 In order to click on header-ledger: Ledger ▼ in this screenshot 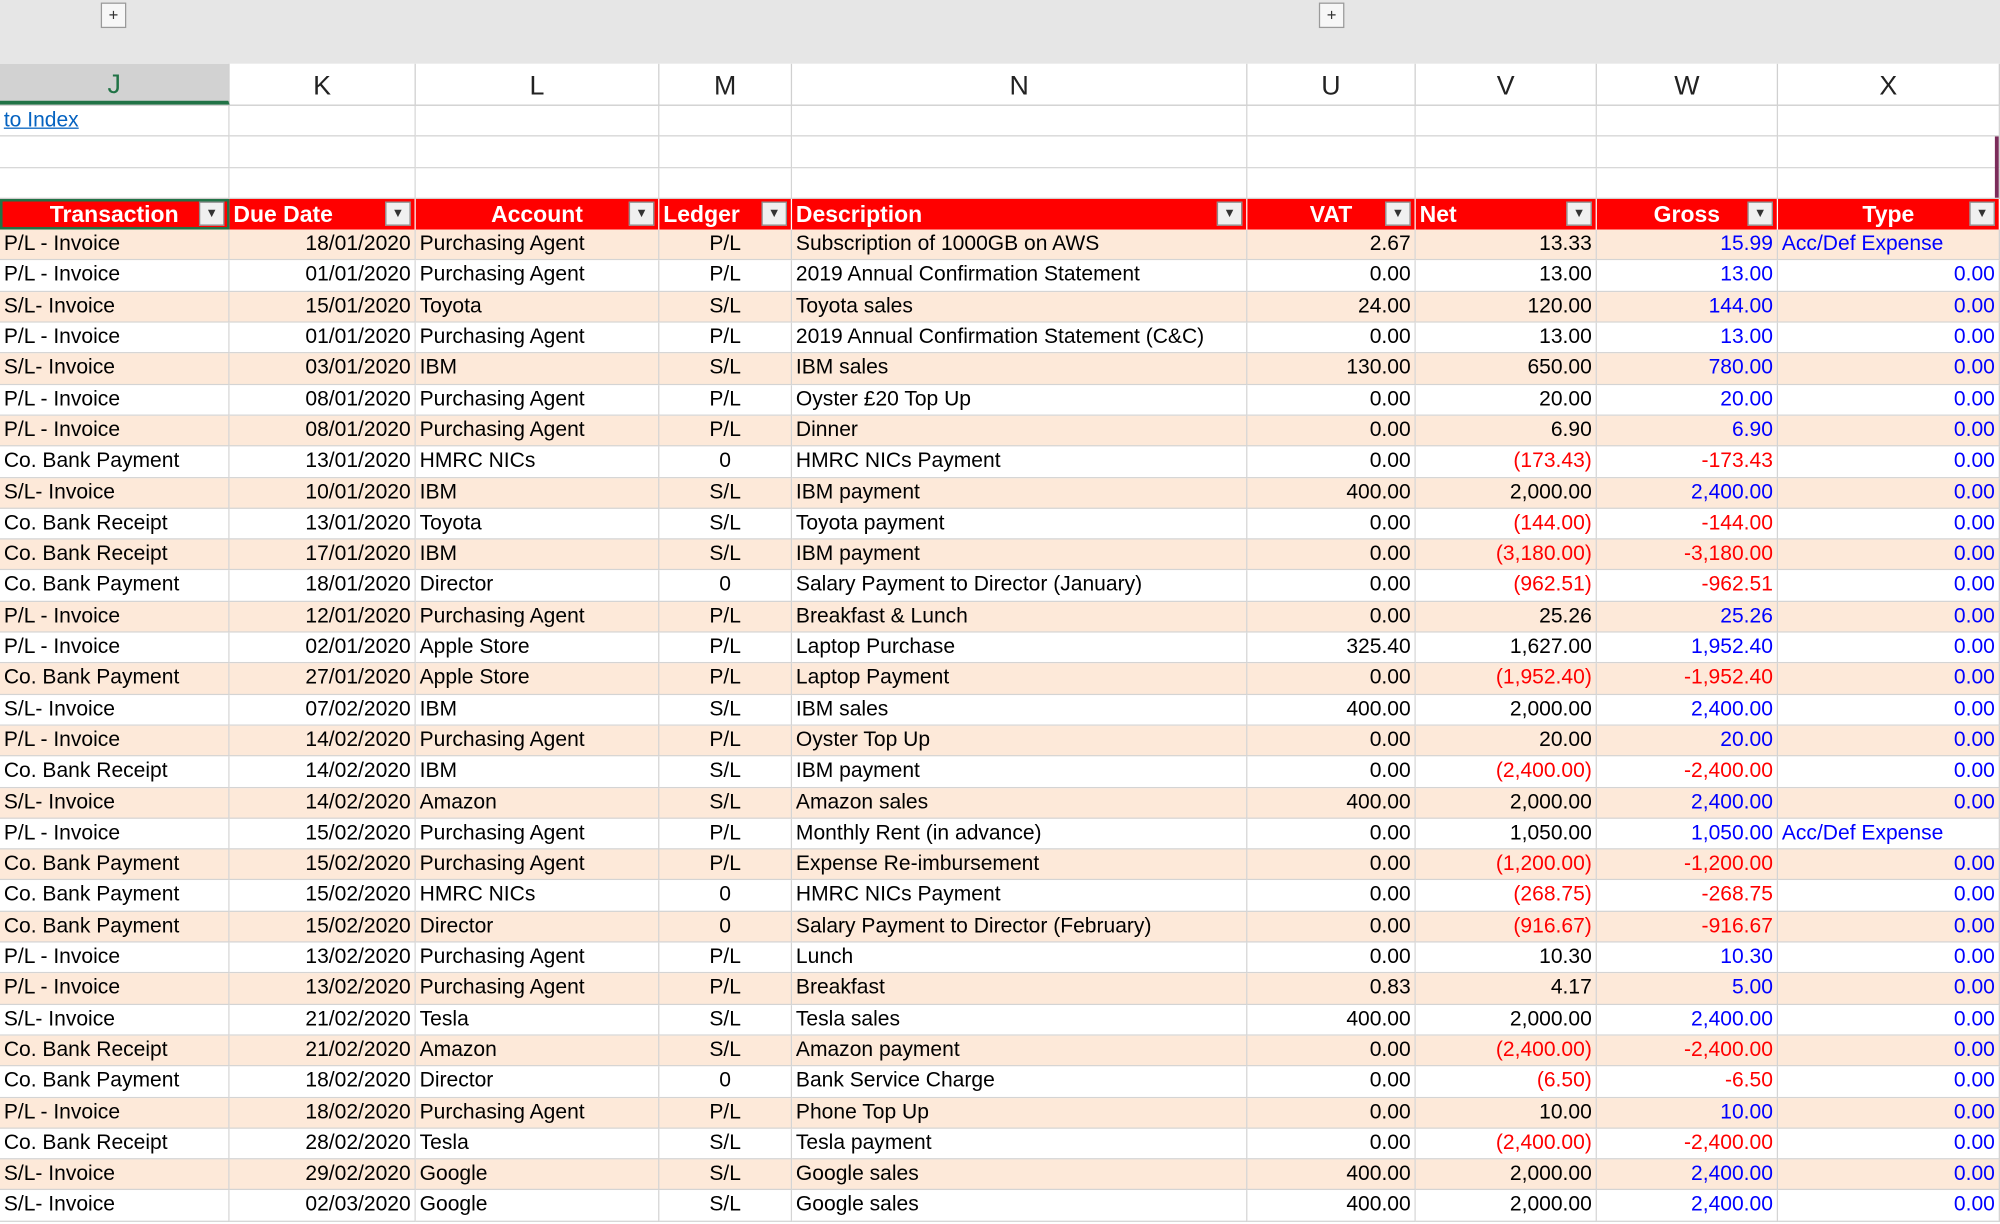, I will do `click(726, 214)`.